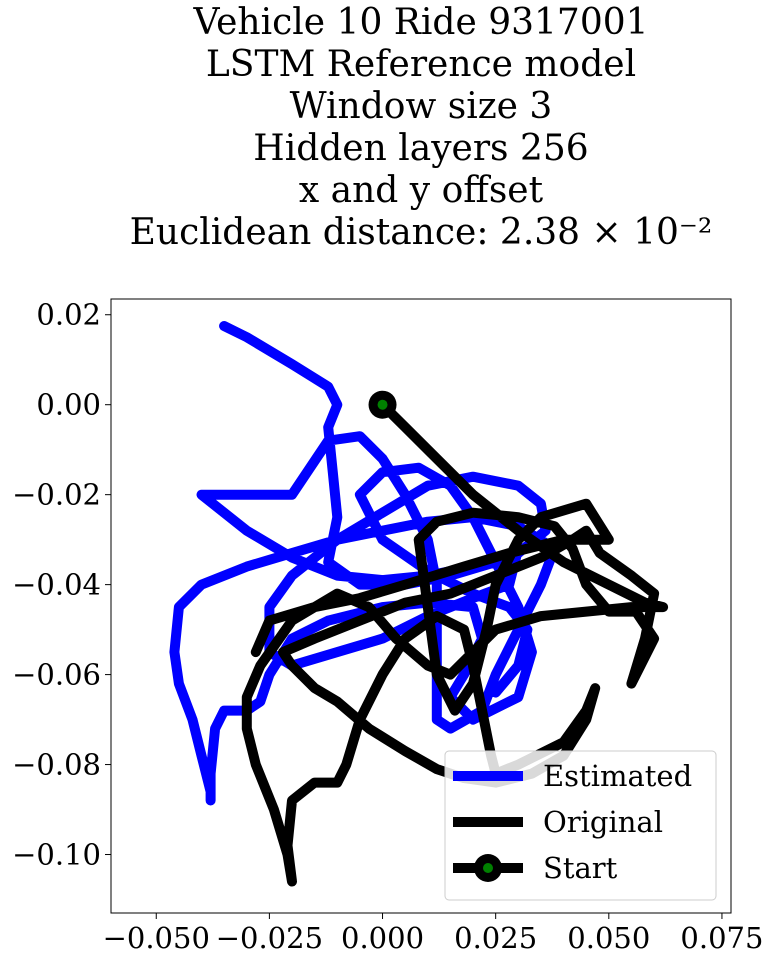 Image resolution: width=771 pixels, height=962 pixels. What do you see at coordinates (421, 64) in the screenshot?
I see `title-line-2: LSTM Reference model` at bounding box center [421, 64].